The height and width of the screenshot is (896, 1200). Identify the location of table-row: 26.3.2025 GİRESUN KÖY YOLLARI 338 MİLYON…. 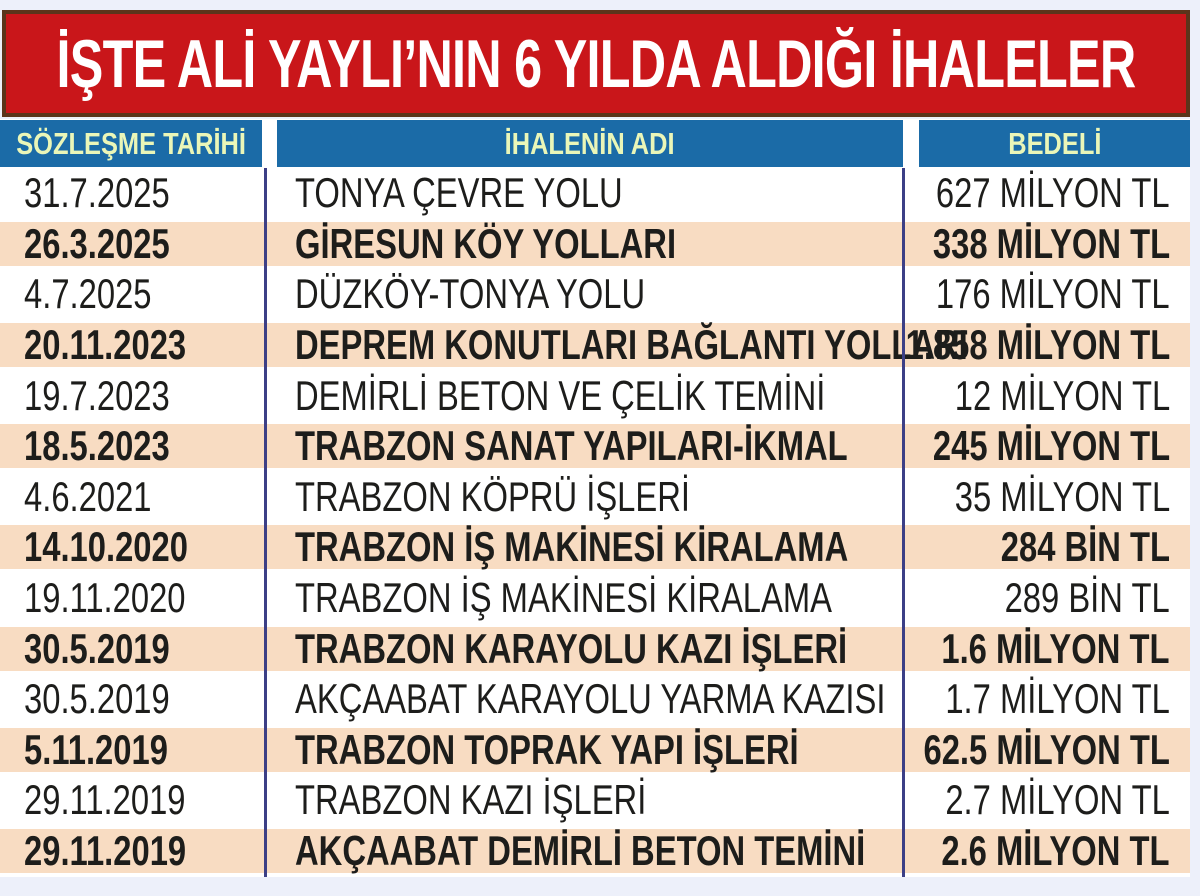
(595, 243).